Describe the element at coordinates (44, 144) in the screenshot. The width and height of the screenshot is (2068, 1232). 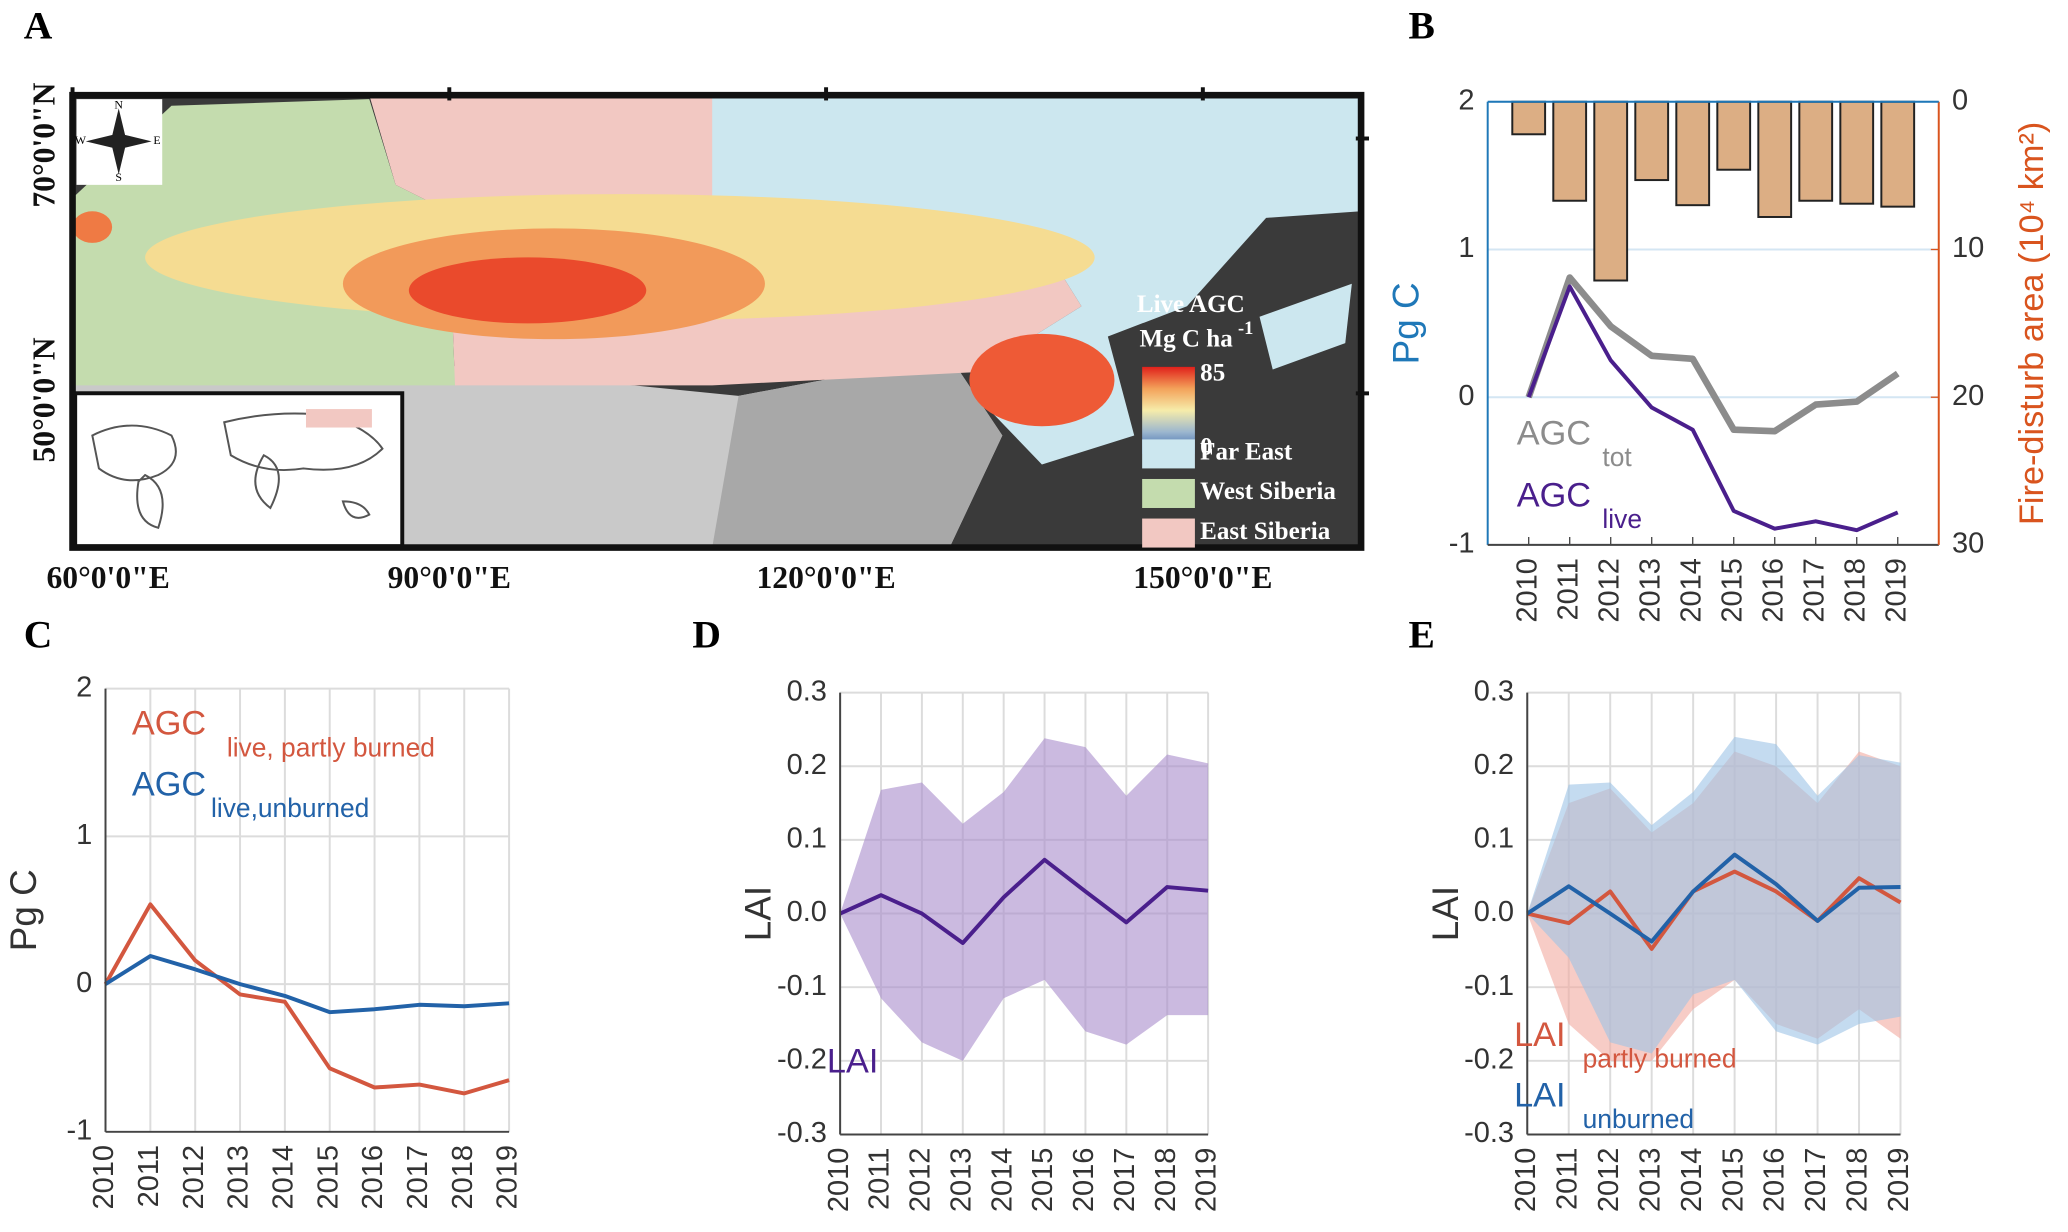
I see `y-tick-label: 70°0'0"N` at that location.